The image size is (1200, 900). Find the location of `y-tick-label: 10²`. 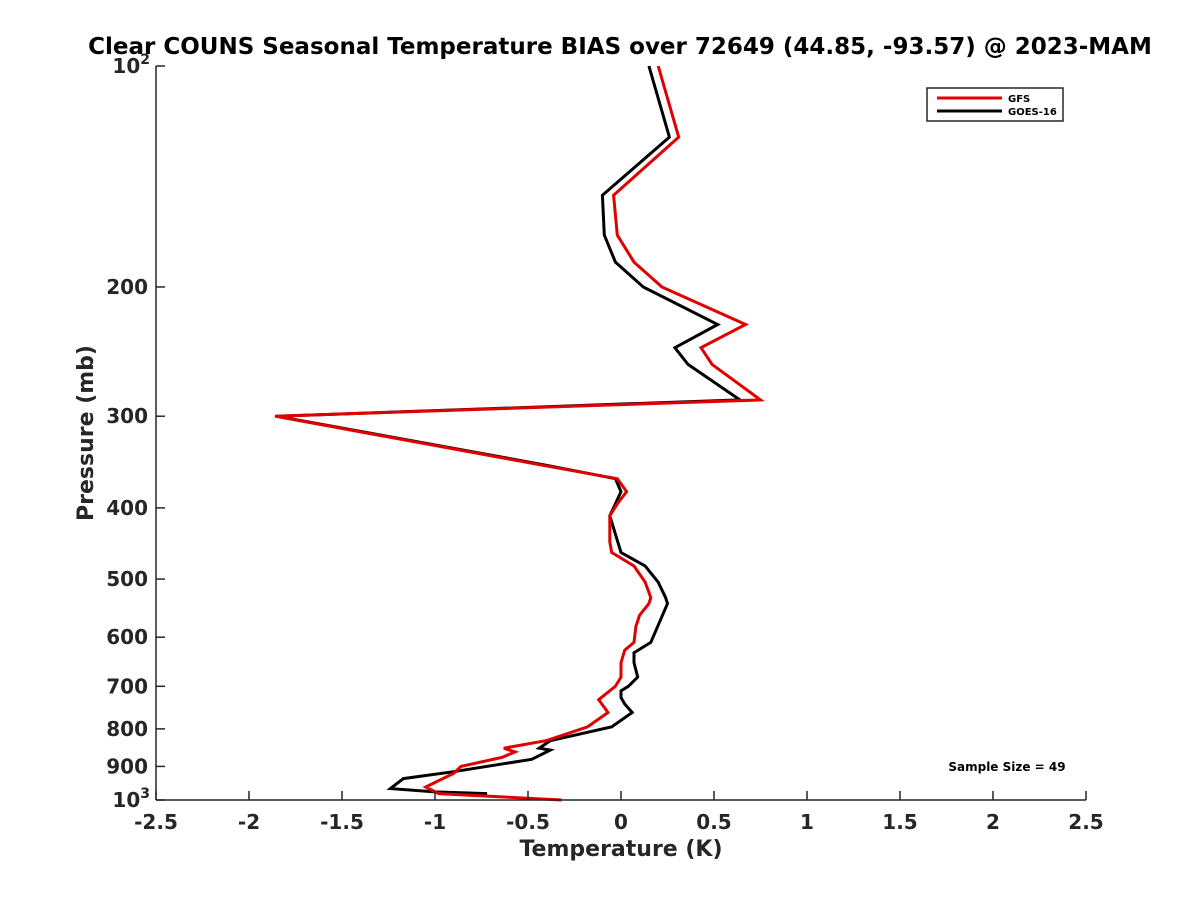

y-tick-label: 10² is located at coordinates (131, 65).